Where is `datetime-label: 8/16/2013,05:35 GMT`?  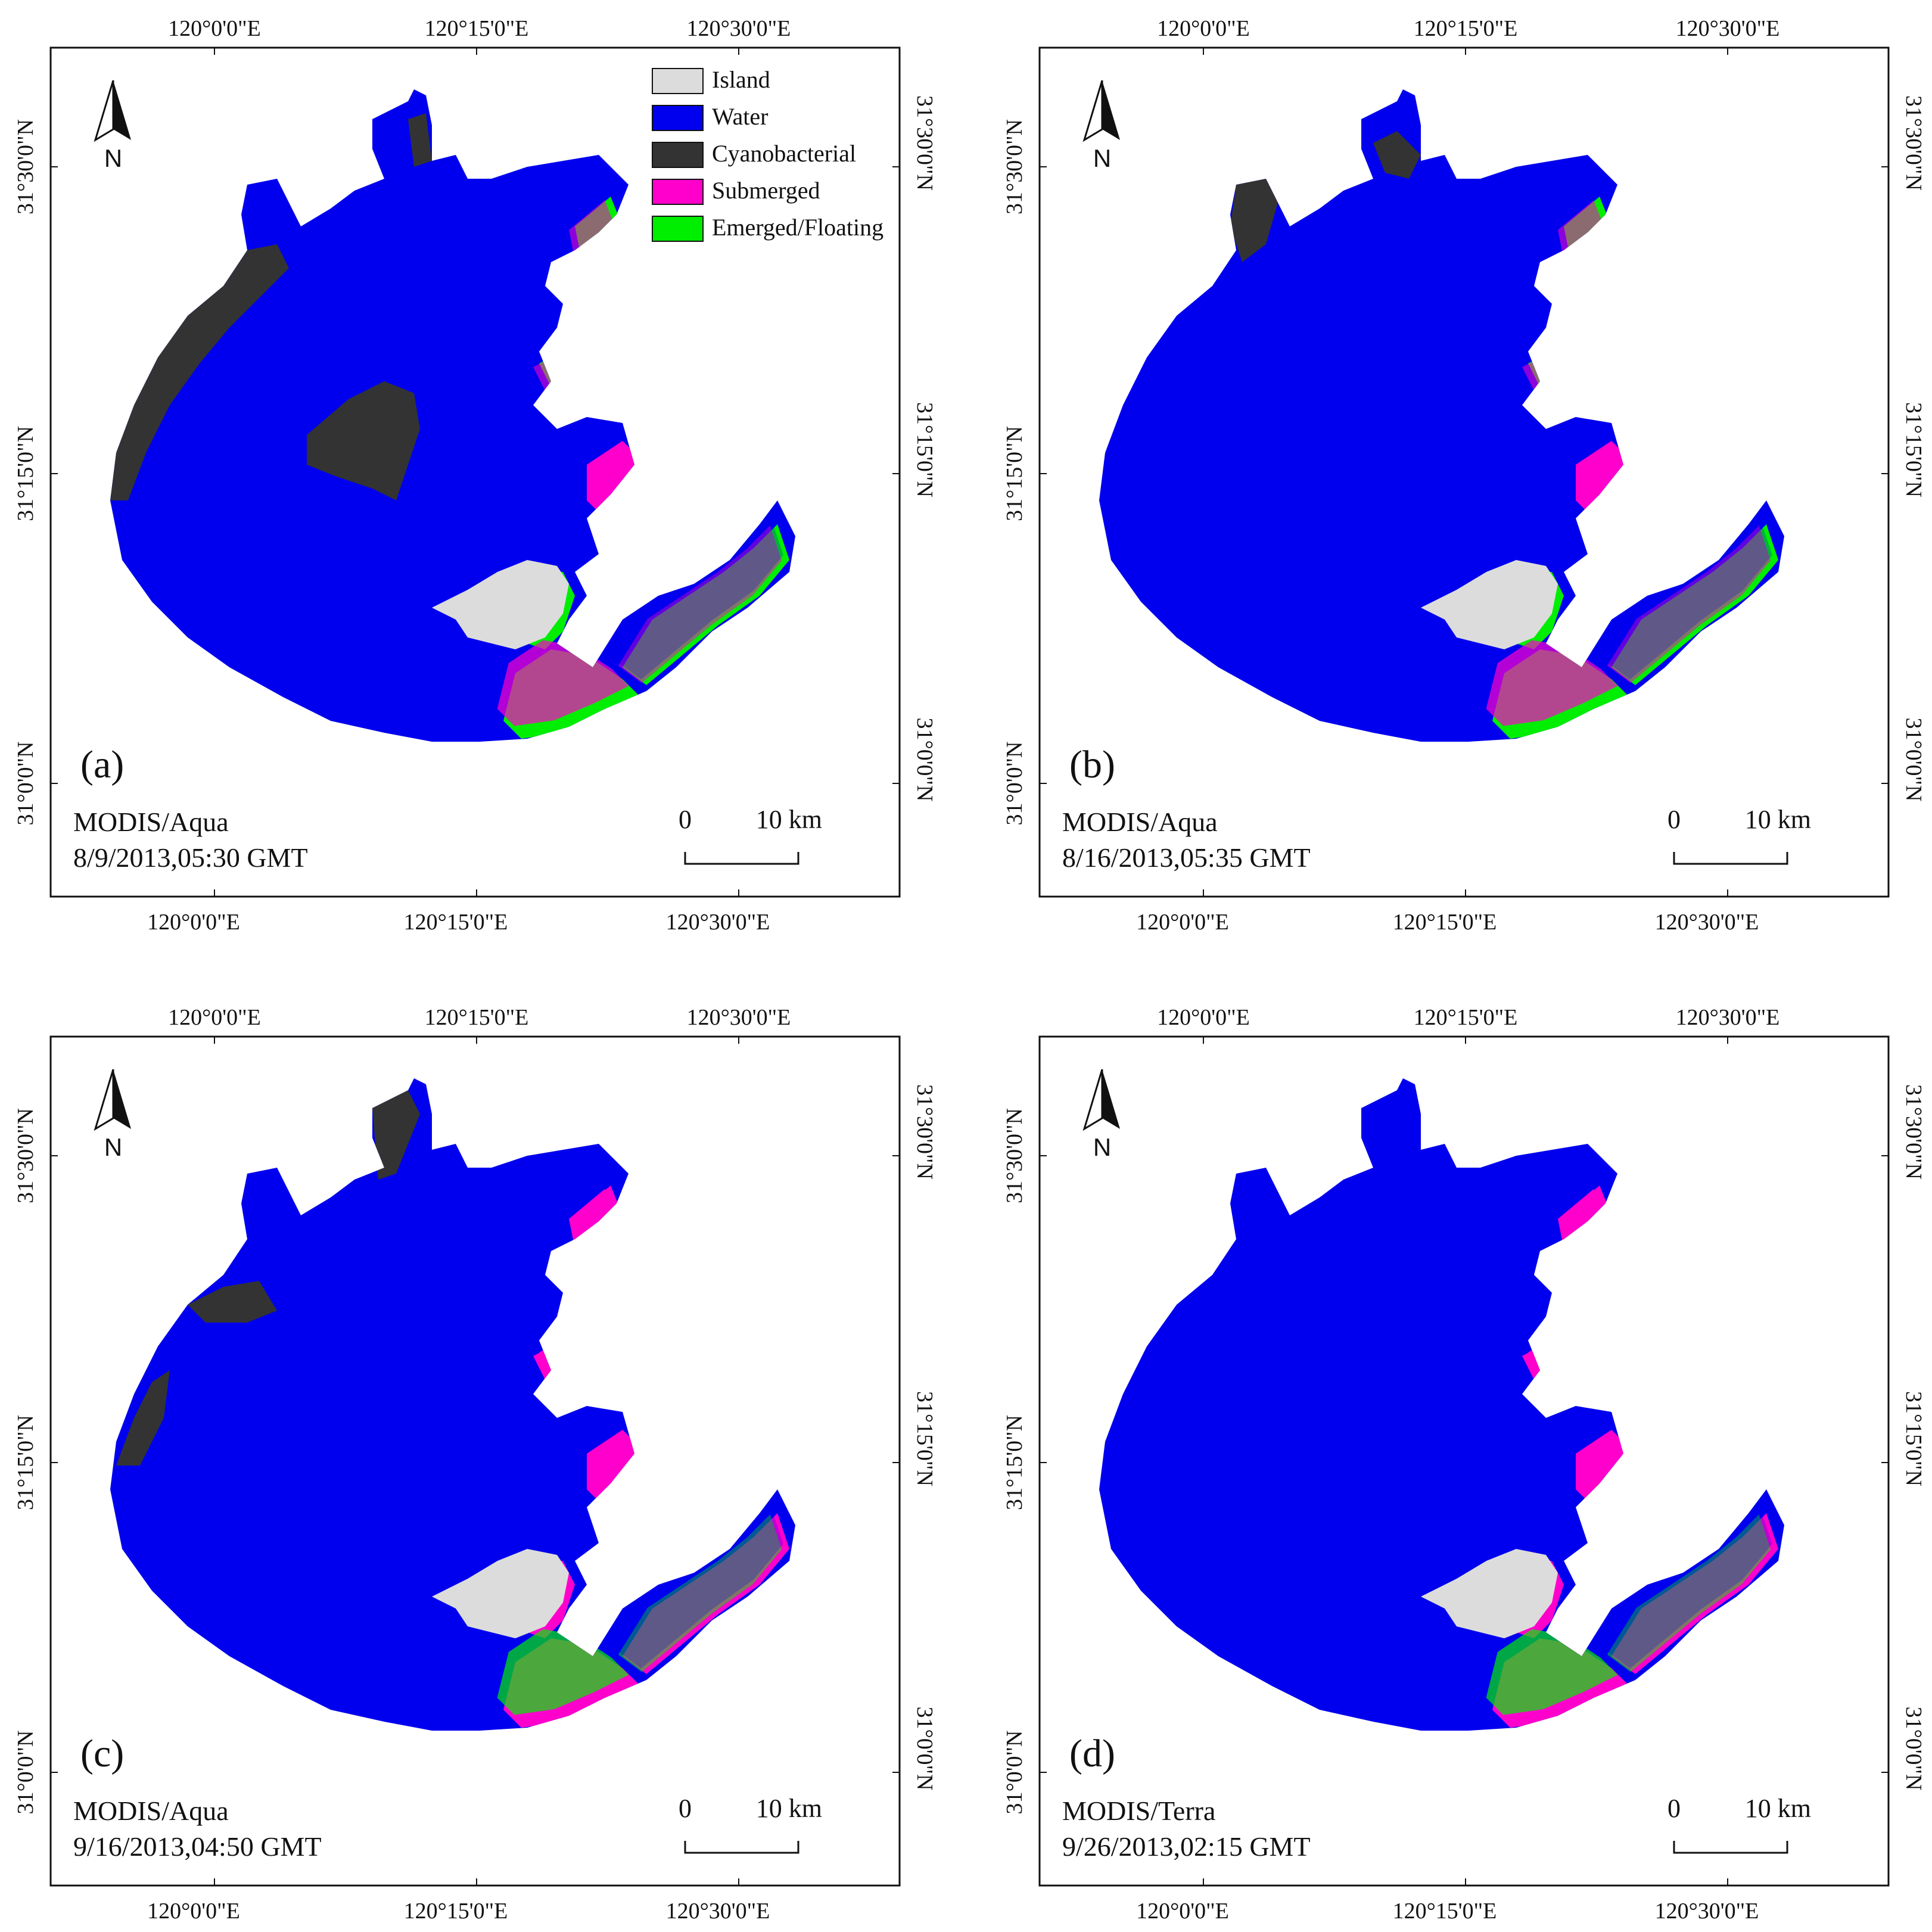 datetime-label: 8/16/2013,05:35 GMT is located at coordinates (1186, 857).